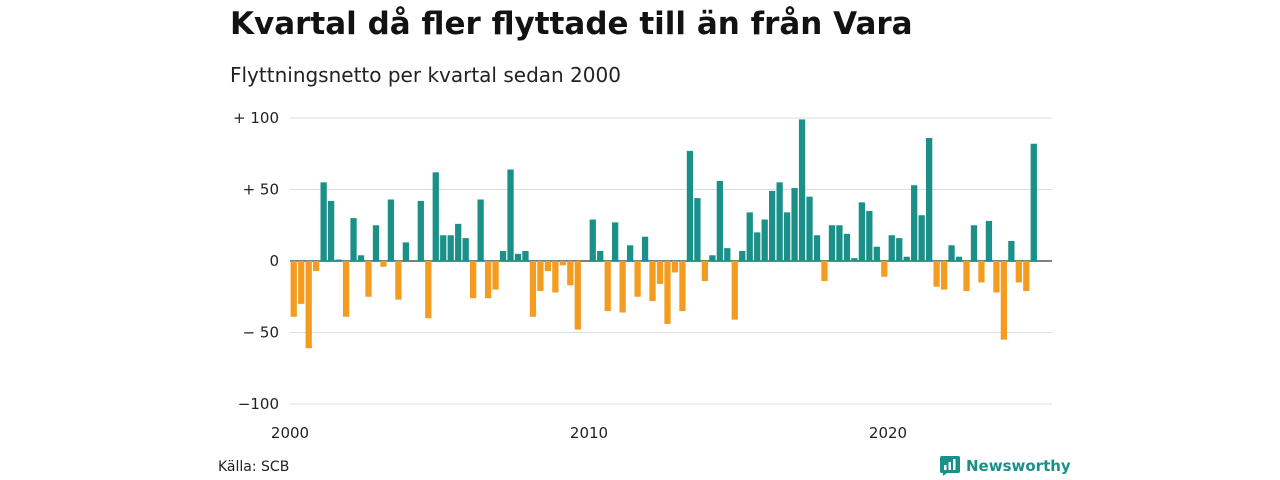 The height and width of the screenshot is (480, 1280). I want to click on brand-name: Newsworthy, so click(1018, 466).